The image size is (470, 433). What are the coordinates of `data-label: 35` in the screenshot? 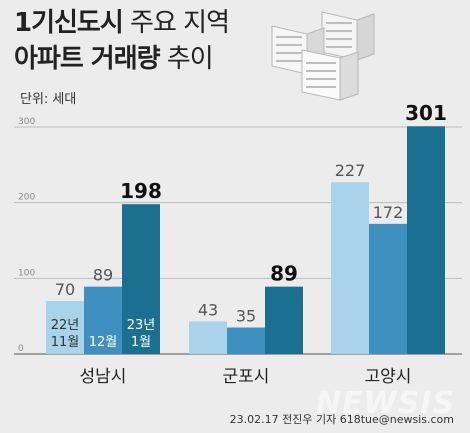 It's located at (246, 316).